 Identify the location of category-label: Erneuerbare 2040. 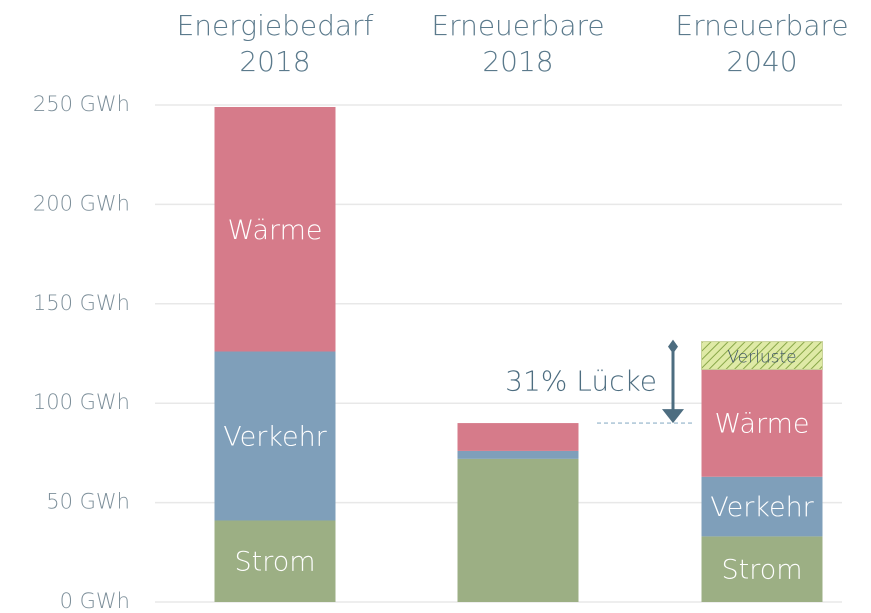
(762, 43).